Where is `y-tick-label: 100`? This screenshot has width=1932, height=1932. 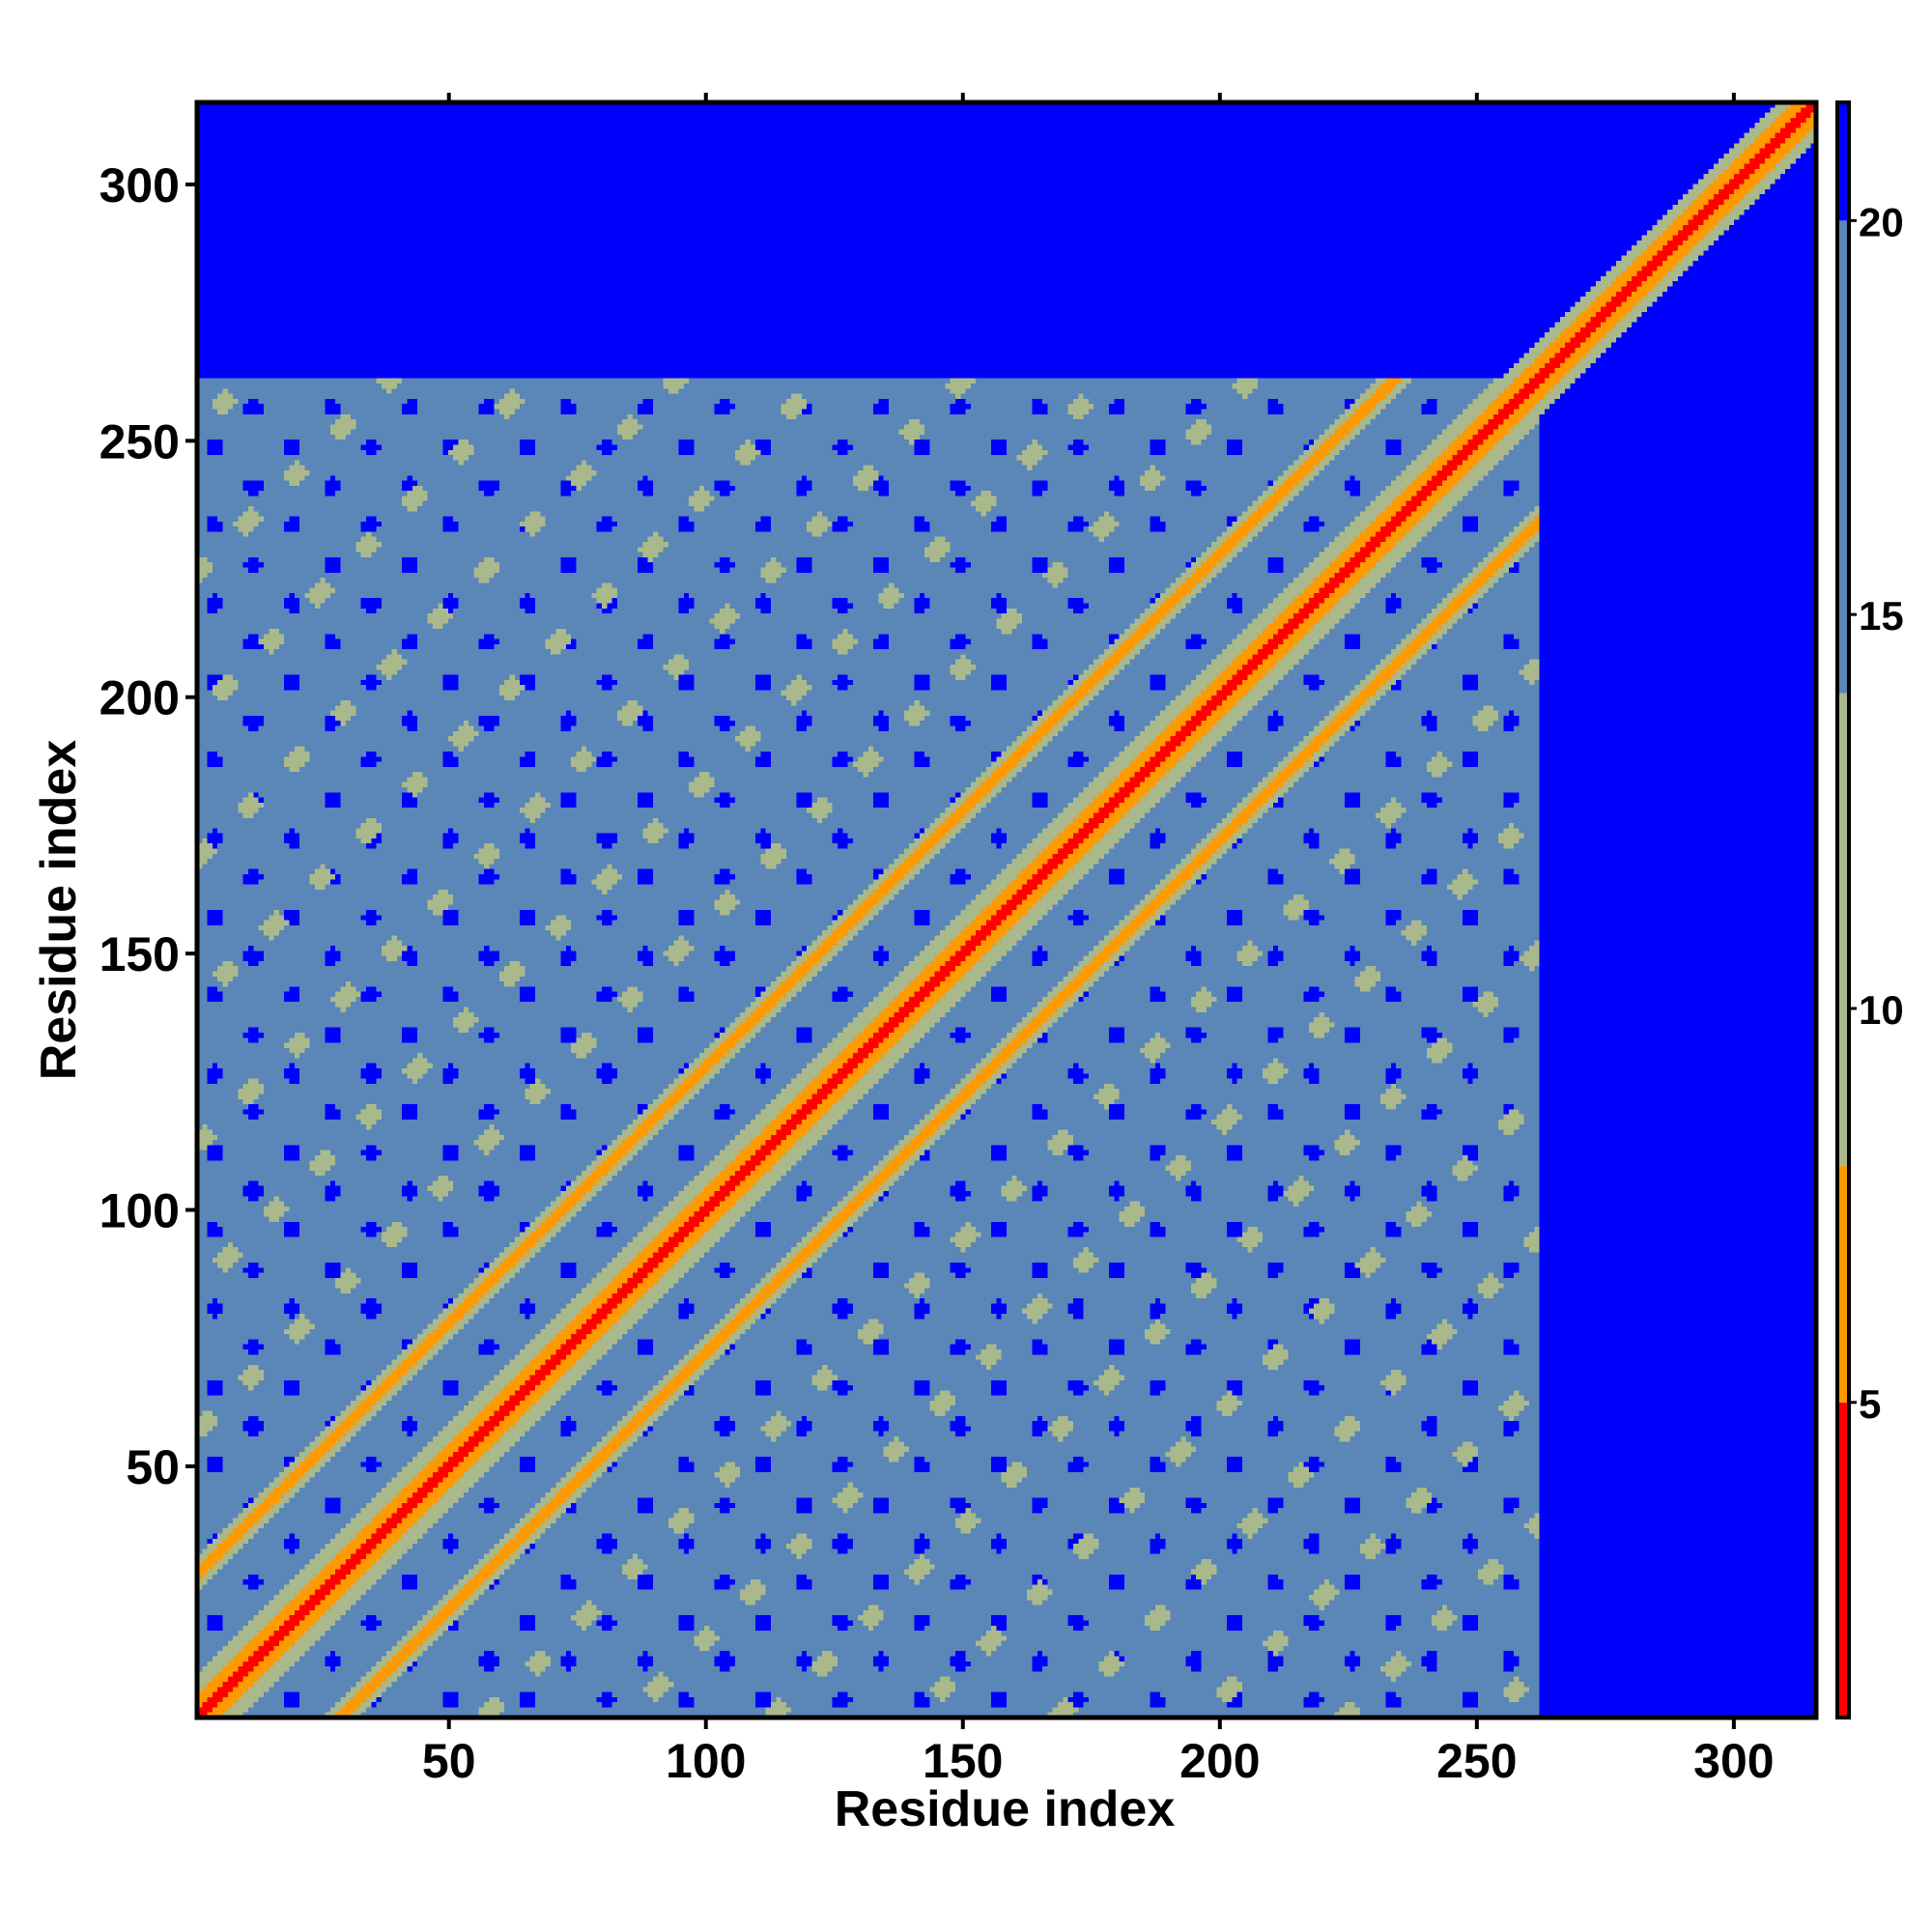
y-tick-label: 100 is located at coordinates (139, 1211).